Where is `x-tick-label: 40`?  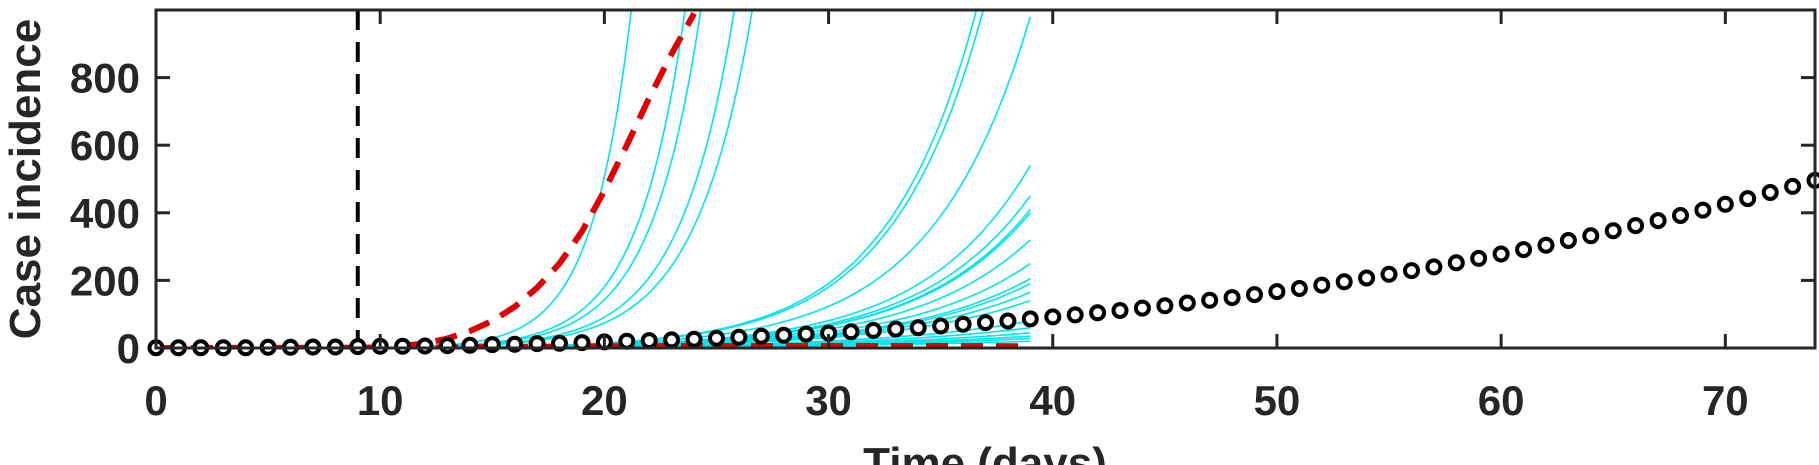 x-tick-label: 40 is located at coordinates (1052, 400).